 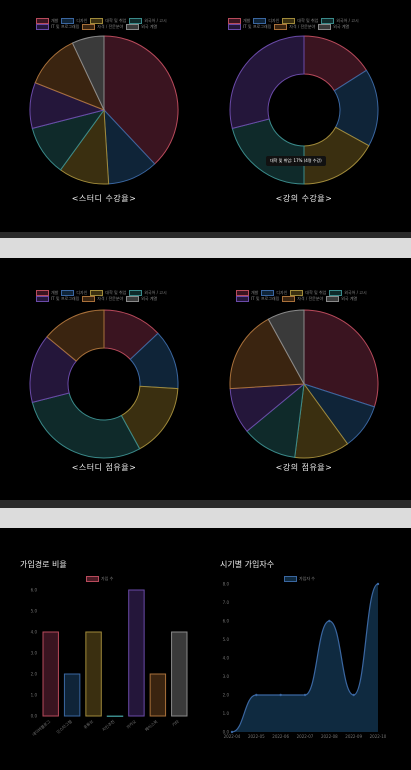 I want to click on caption-study-share: <스터디 점유율>, so click(x=104, y=467).